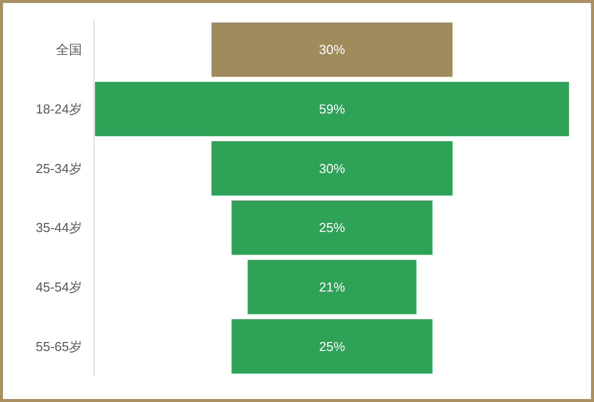 The width and height of the screenshot is (594, 402). What do you see at coordinates (59, 109) in the screenshot?
I see `category-label: 18-24岁` at bounding box center [59, 109].